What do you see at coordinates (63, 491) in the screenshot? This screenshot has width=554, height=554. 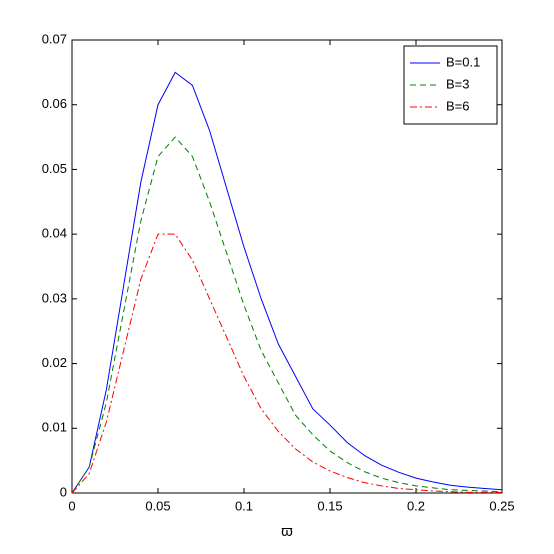 I see `y-tick-label: 0` at bounding box center [63, 491].